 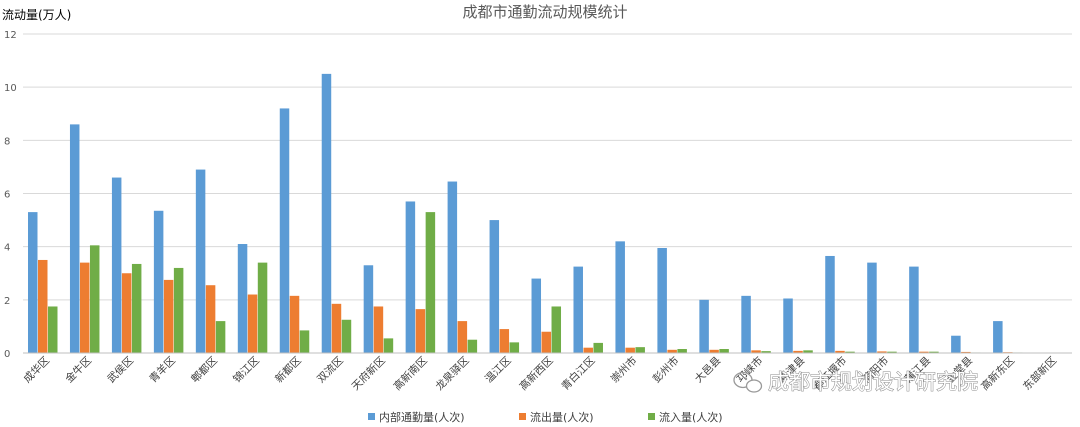 What do you see at coordinates (748, 382) in the screenshot?
I see `wechat-icon` at bounding box center [748, 382].